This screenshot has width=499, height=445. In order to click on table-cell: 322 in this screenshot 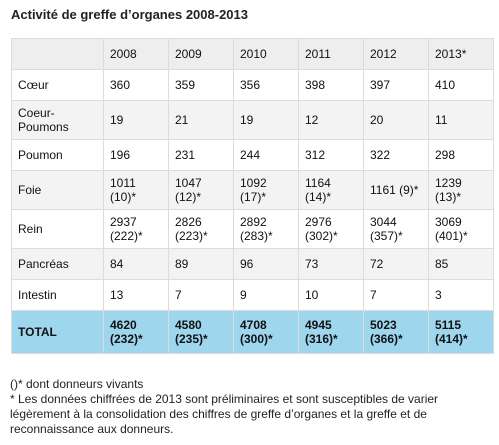, I will do `click(396, 155)`.